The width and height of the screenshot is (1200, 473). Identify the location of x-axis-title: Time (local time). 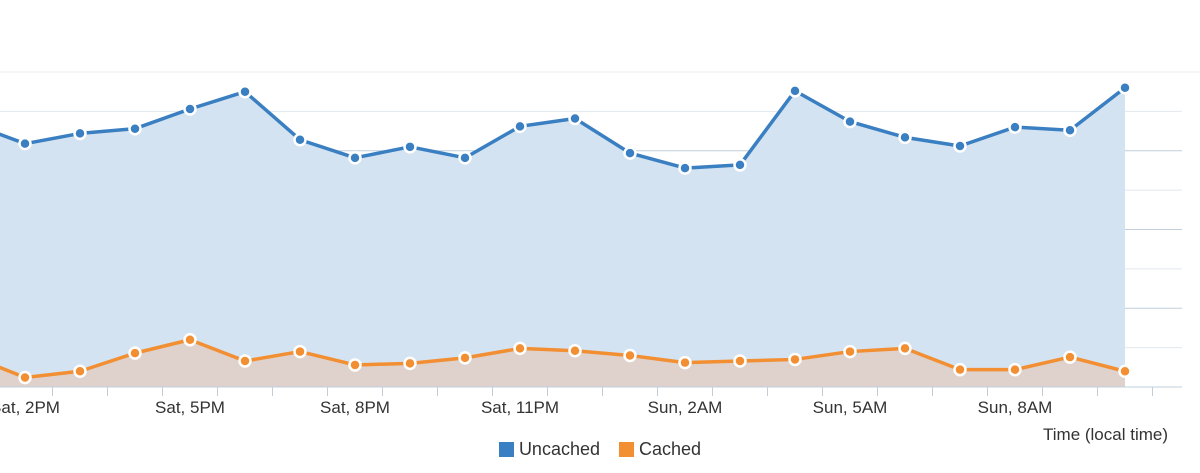
(1105, 434).